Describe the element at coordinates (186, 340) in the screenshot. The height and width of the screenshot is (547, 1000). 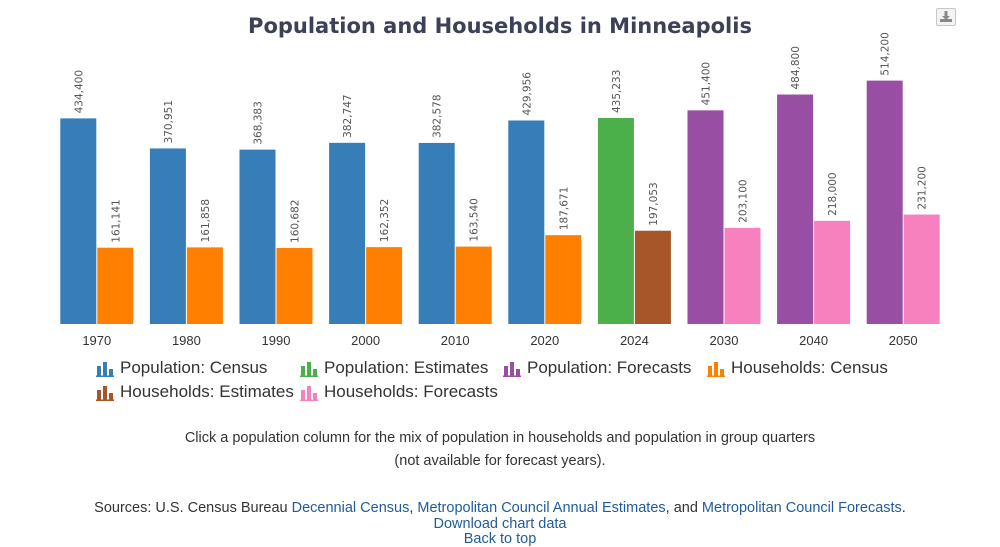
I see `x-tick-label-1980: 1980` at that location.